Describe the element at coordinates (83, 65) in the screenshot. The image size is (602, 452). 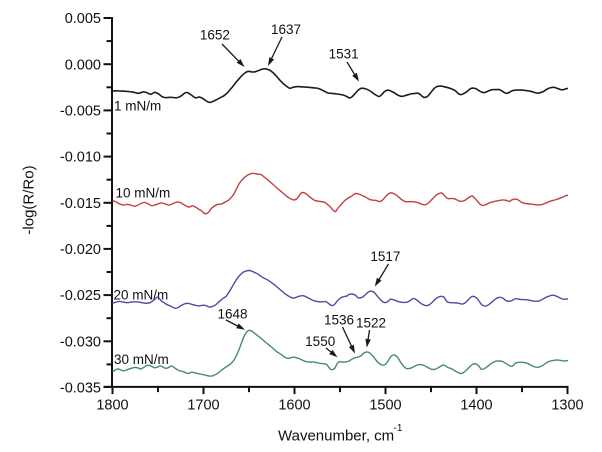
I see `svg-text: 0.000` at that location.